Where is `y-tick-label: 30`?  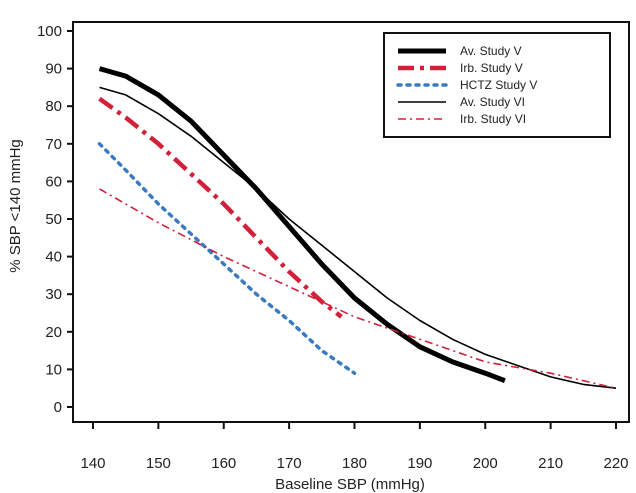
y-tick-label: 30 is located at coordinates (53, 294).